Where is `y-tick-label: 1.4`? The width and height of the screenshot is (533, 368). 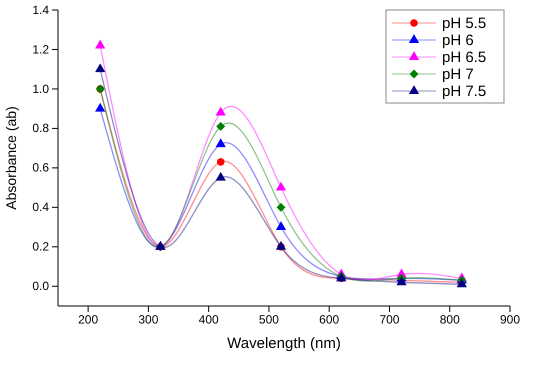 y-tick-label: 1.4 is located at coordinates (41, 9).